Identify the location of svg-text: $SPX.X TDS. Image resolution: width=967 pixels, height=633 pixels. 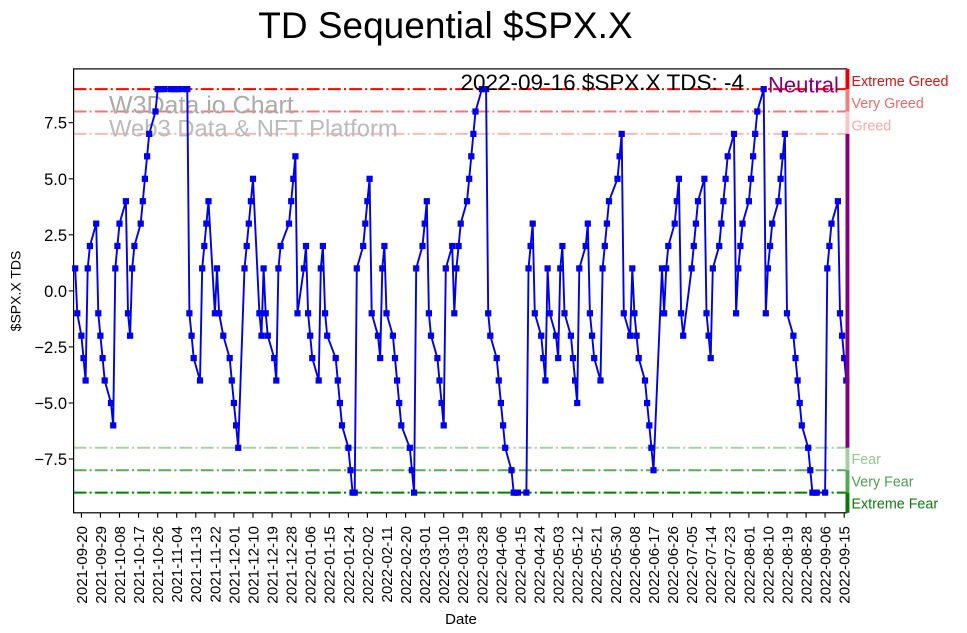
(16, 291).